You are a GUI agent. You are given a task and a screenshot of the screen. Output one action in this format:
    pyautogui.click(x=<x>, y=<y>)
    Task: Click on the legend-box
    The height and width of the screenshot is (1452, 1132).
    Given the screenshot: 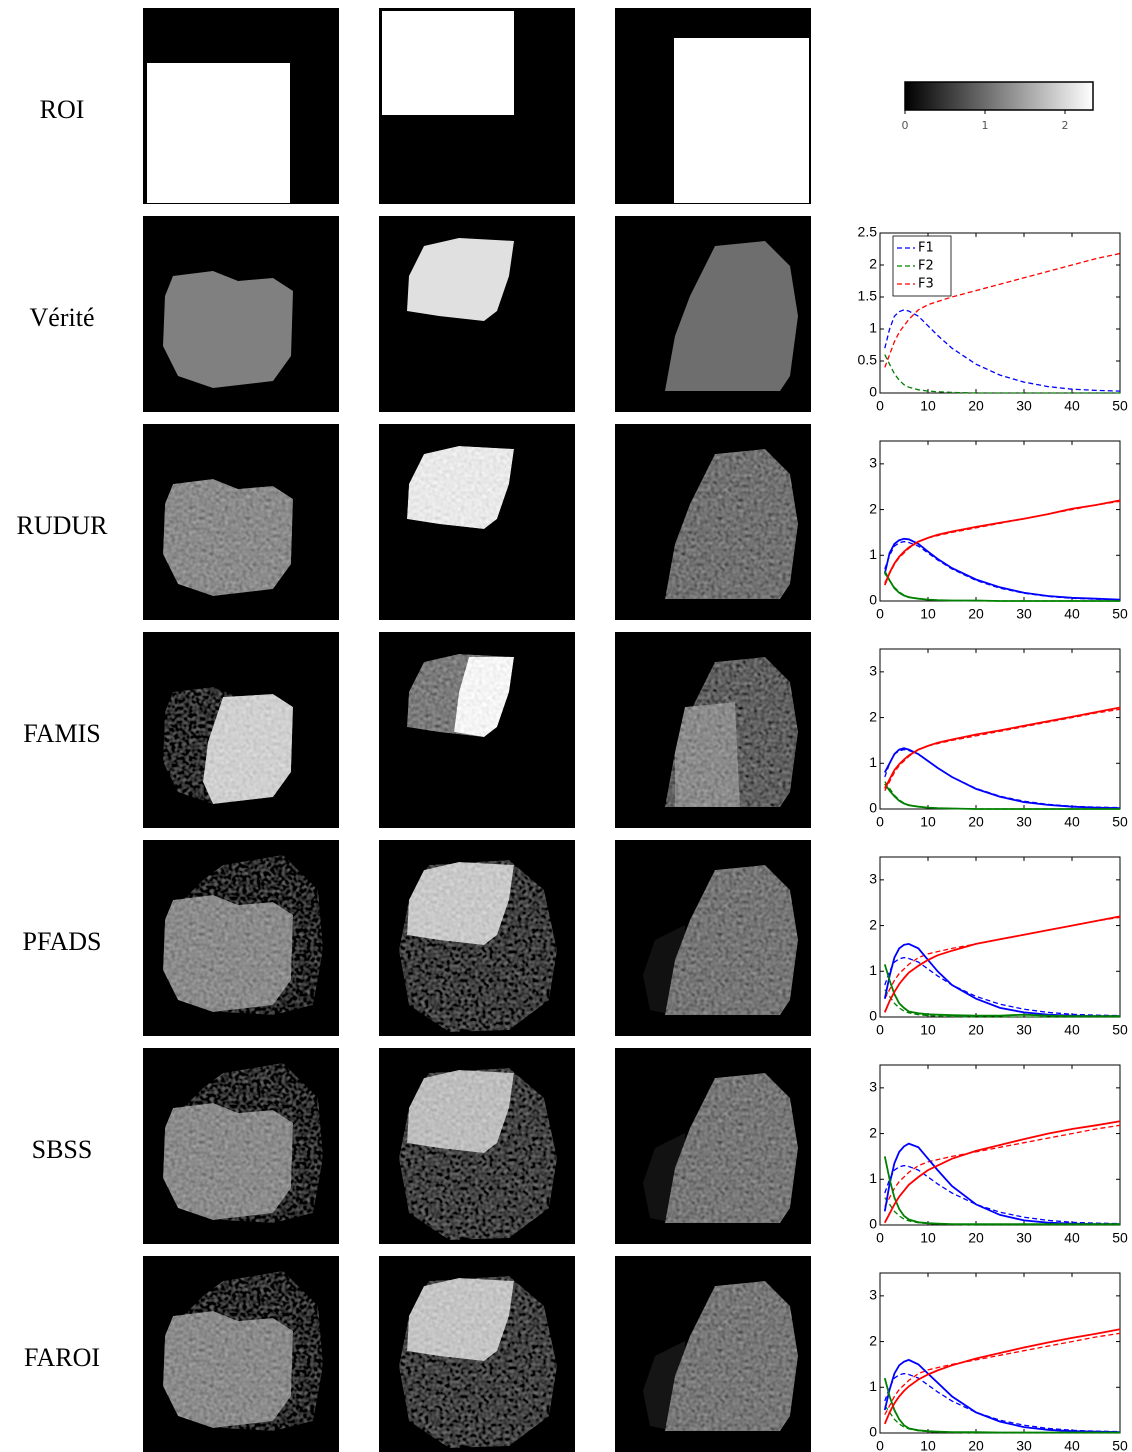 What is the action you would take?
    pyautogui.click(x=922, y=266)
    